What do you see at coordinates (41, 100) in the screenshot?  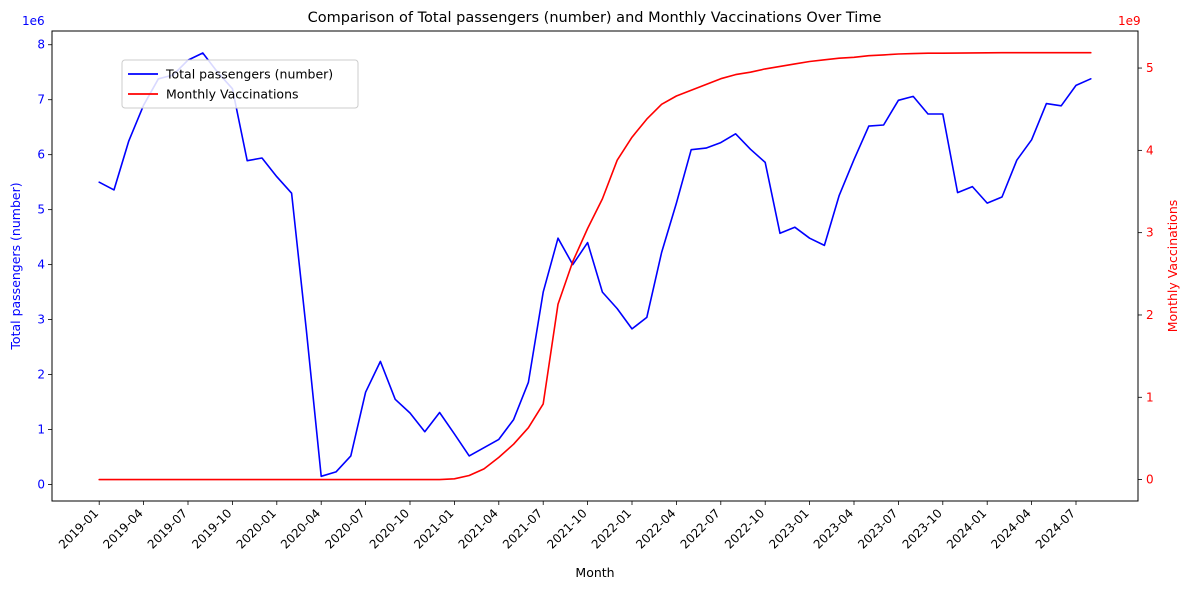 I see `left-y-tick-label: 7` at bounding box center [41, 100].